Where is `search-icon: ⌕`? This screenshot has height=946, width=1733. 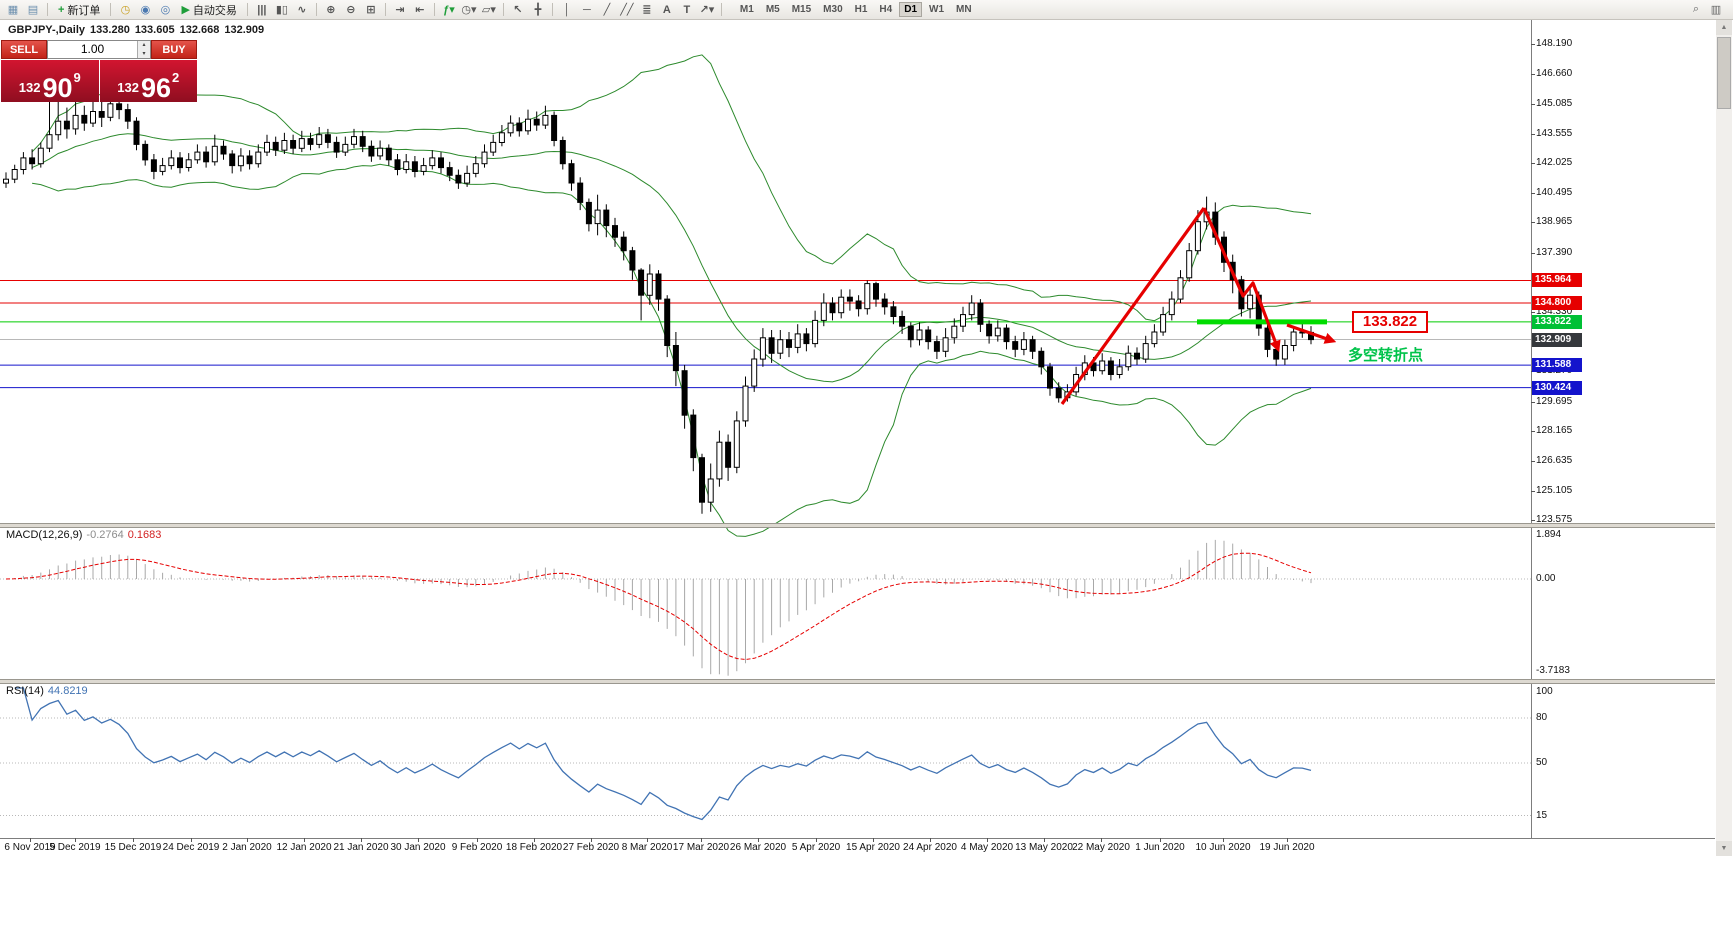
search-icon: ⌕ is located at coordinates (1696, 9).